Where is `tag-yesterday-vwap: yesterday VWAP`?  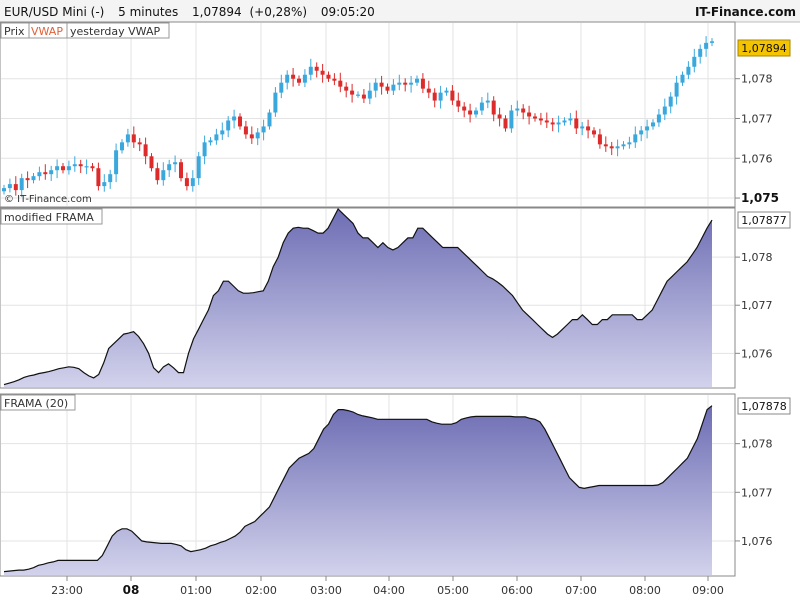 tag-yesterday-vwap: yesterday VWAP is located at coordinates (115, 31).